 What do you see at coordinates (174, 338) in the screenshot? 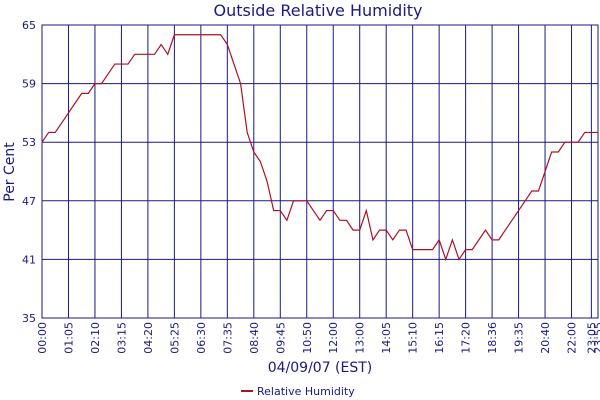
I see `x-tick-label: 05:25` at bounding box center [174, 338].